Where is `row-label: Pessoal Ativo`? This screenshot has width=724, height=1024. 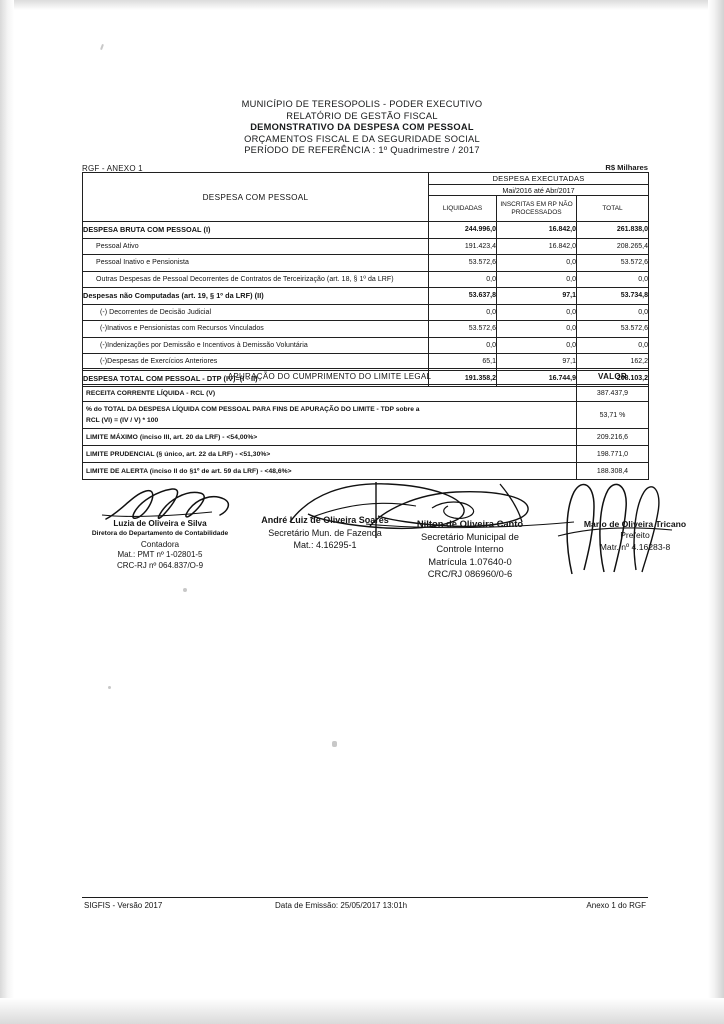 row-label: Pessoal Ativo is located at coordinates (255, 246).